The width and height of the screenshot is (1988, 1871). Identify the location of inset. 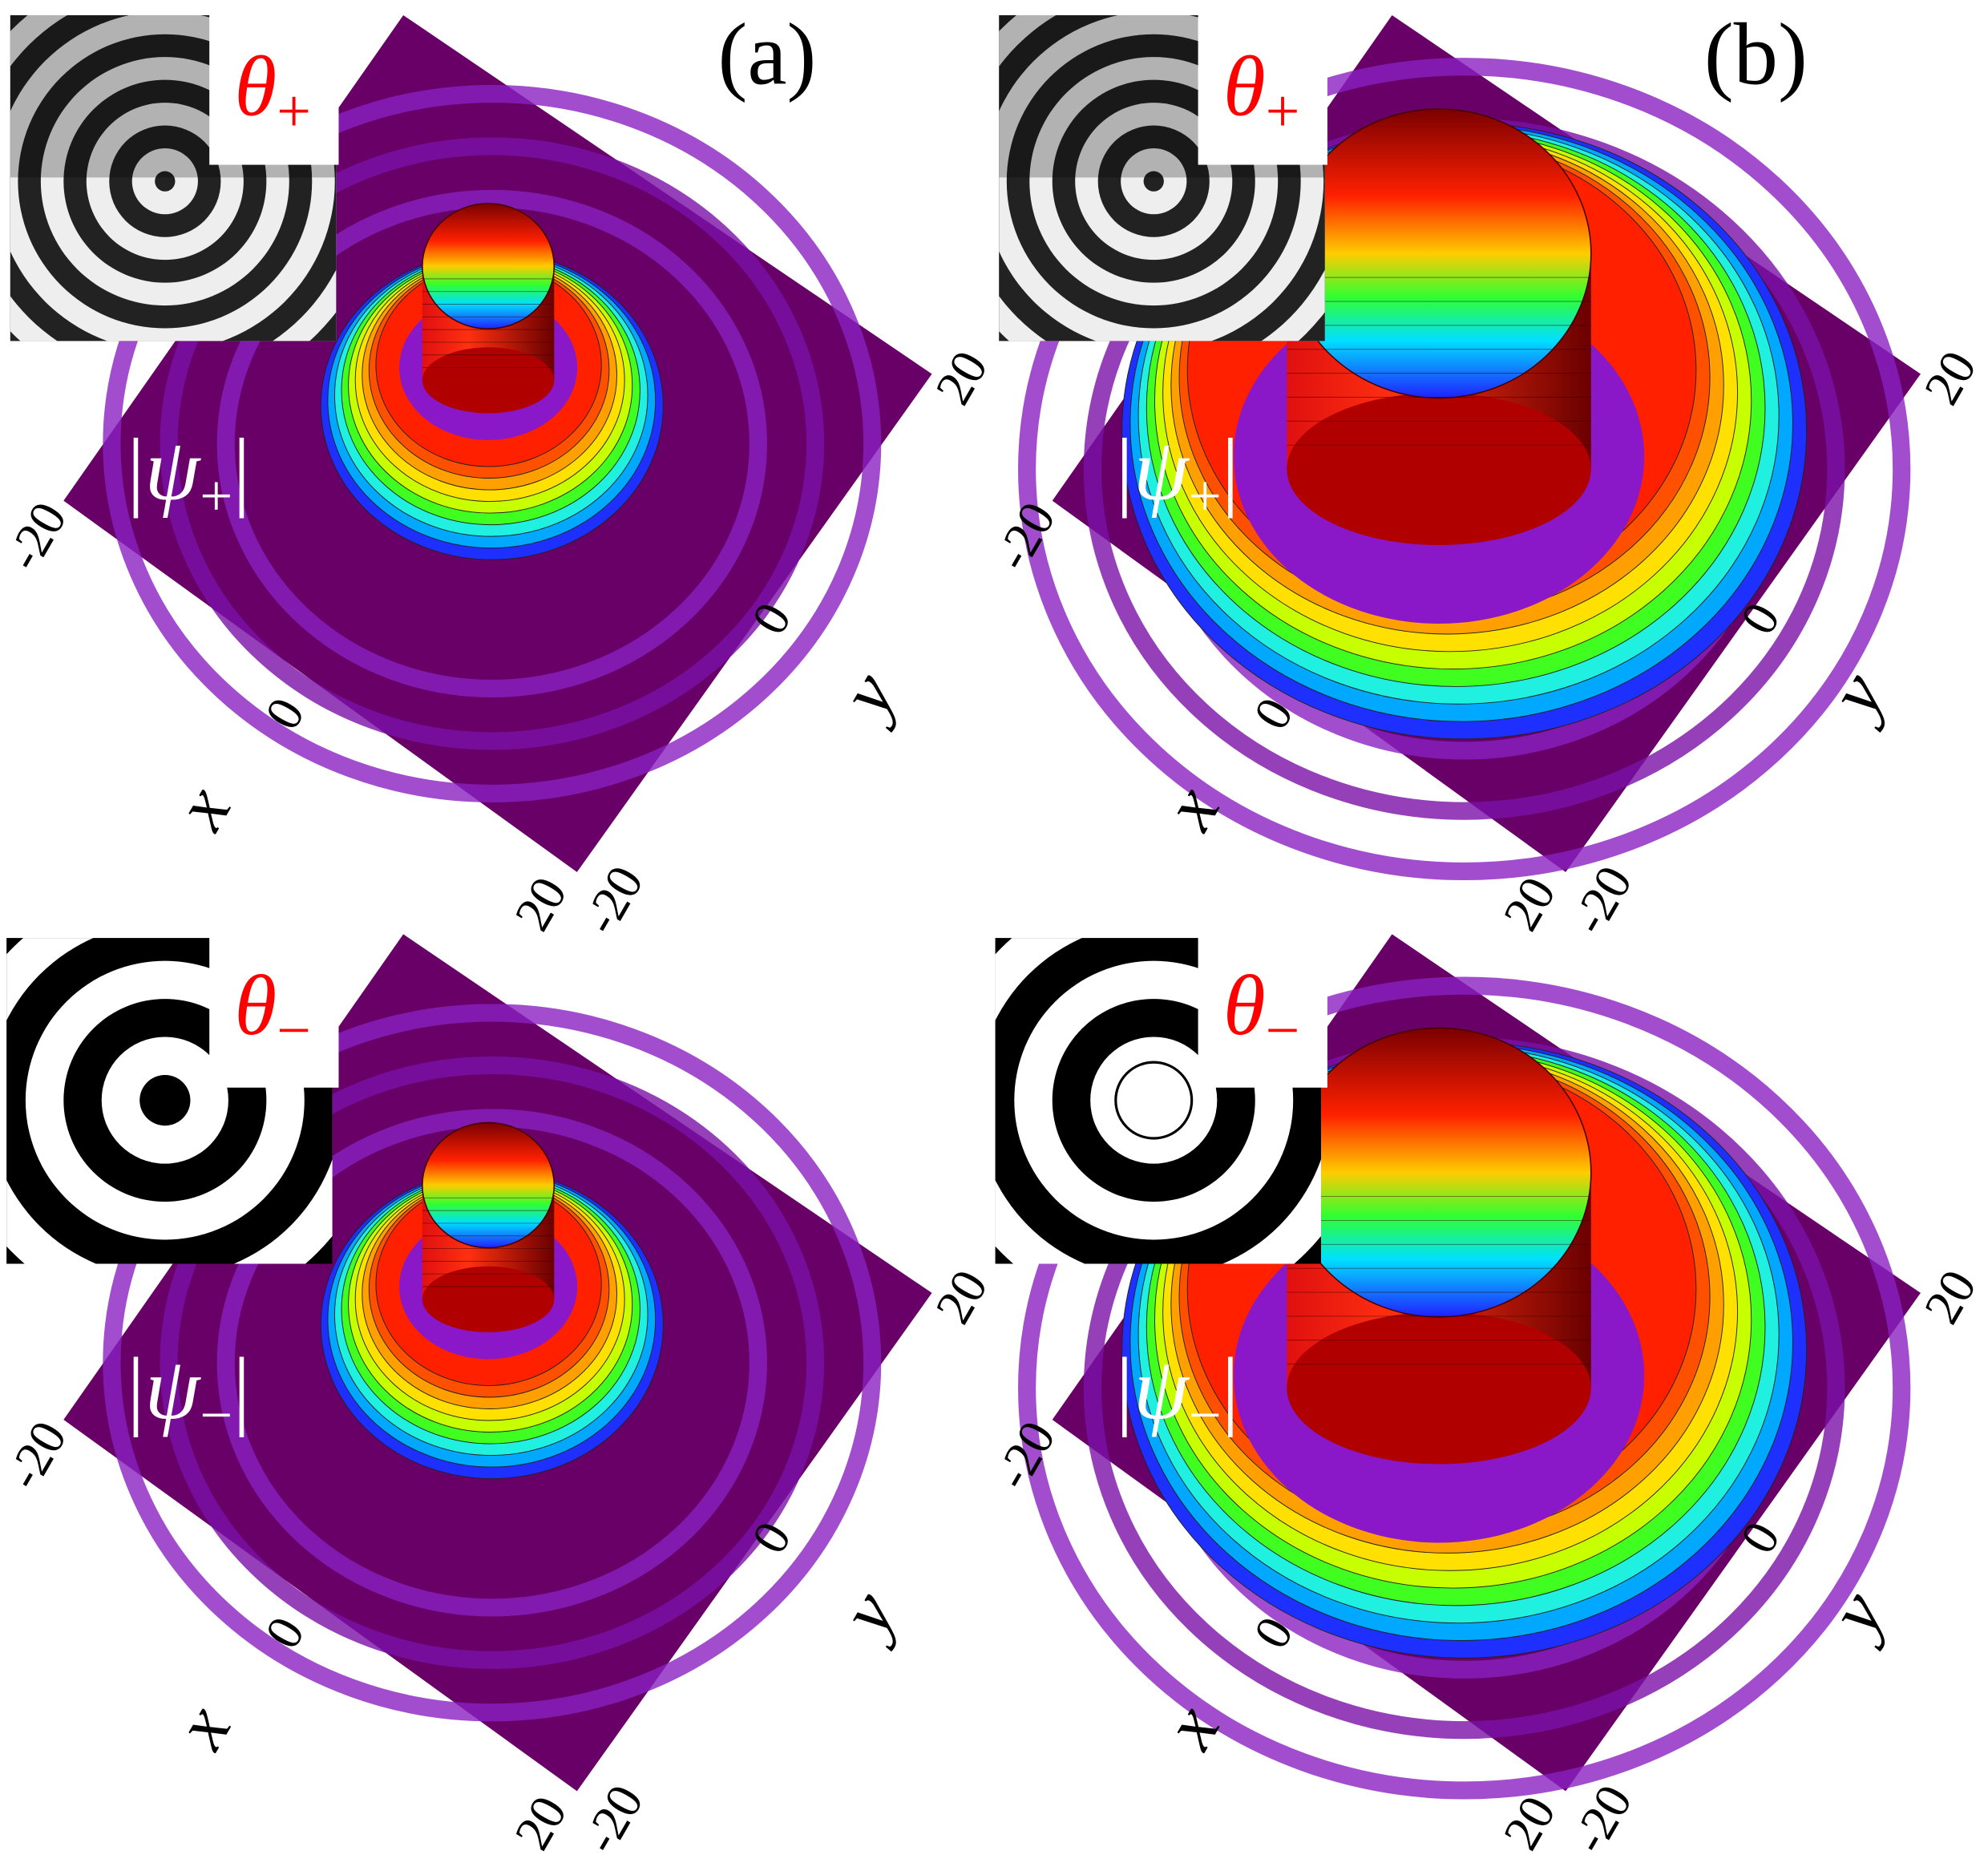
(1162, 178).